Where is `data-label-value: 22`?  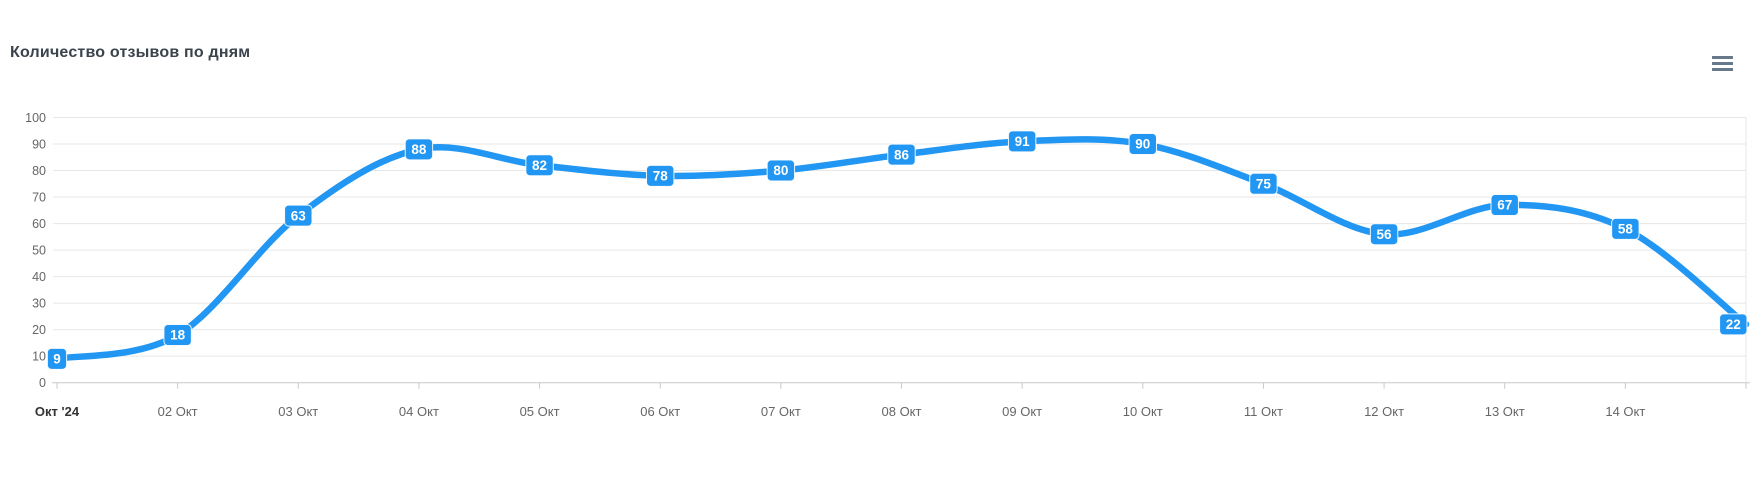 data-label-value: 22 is located at coordinates (1733, 324).